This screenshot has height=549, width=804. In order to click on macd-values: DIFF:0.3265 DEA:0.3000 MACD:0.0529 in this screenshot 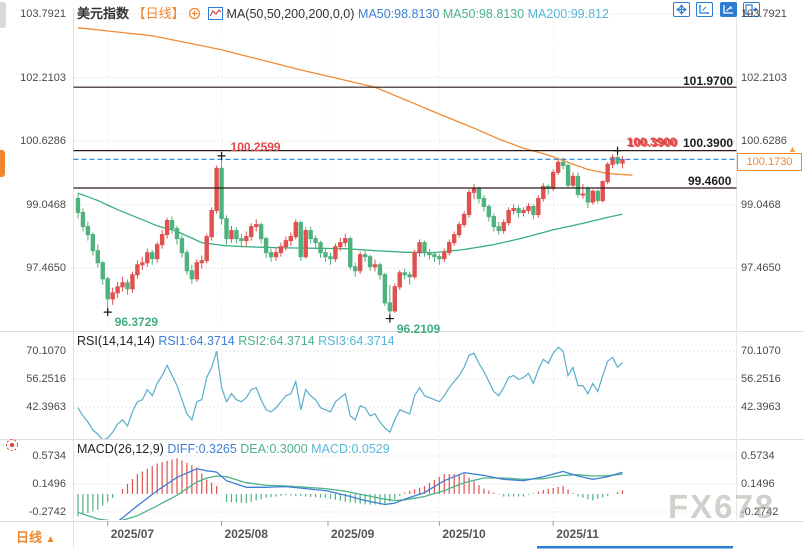, I will do `click(278, 449)`.